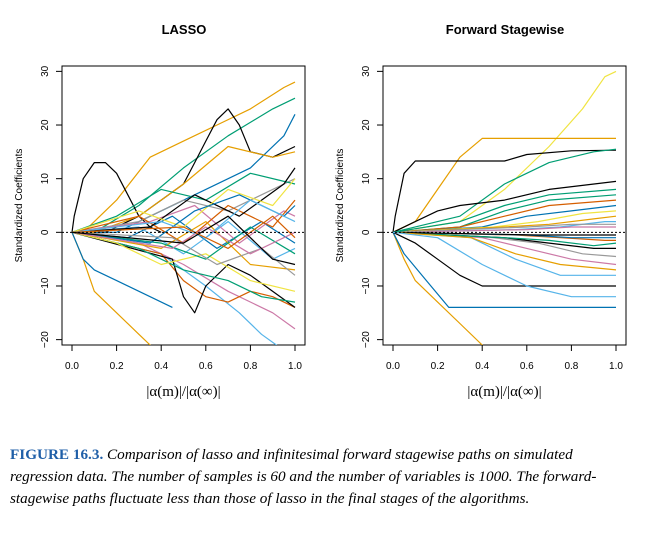  Describe the element at coordinates (505, 29) in the screenshot. I see `chart-title: Forward Stagewise` at that location.